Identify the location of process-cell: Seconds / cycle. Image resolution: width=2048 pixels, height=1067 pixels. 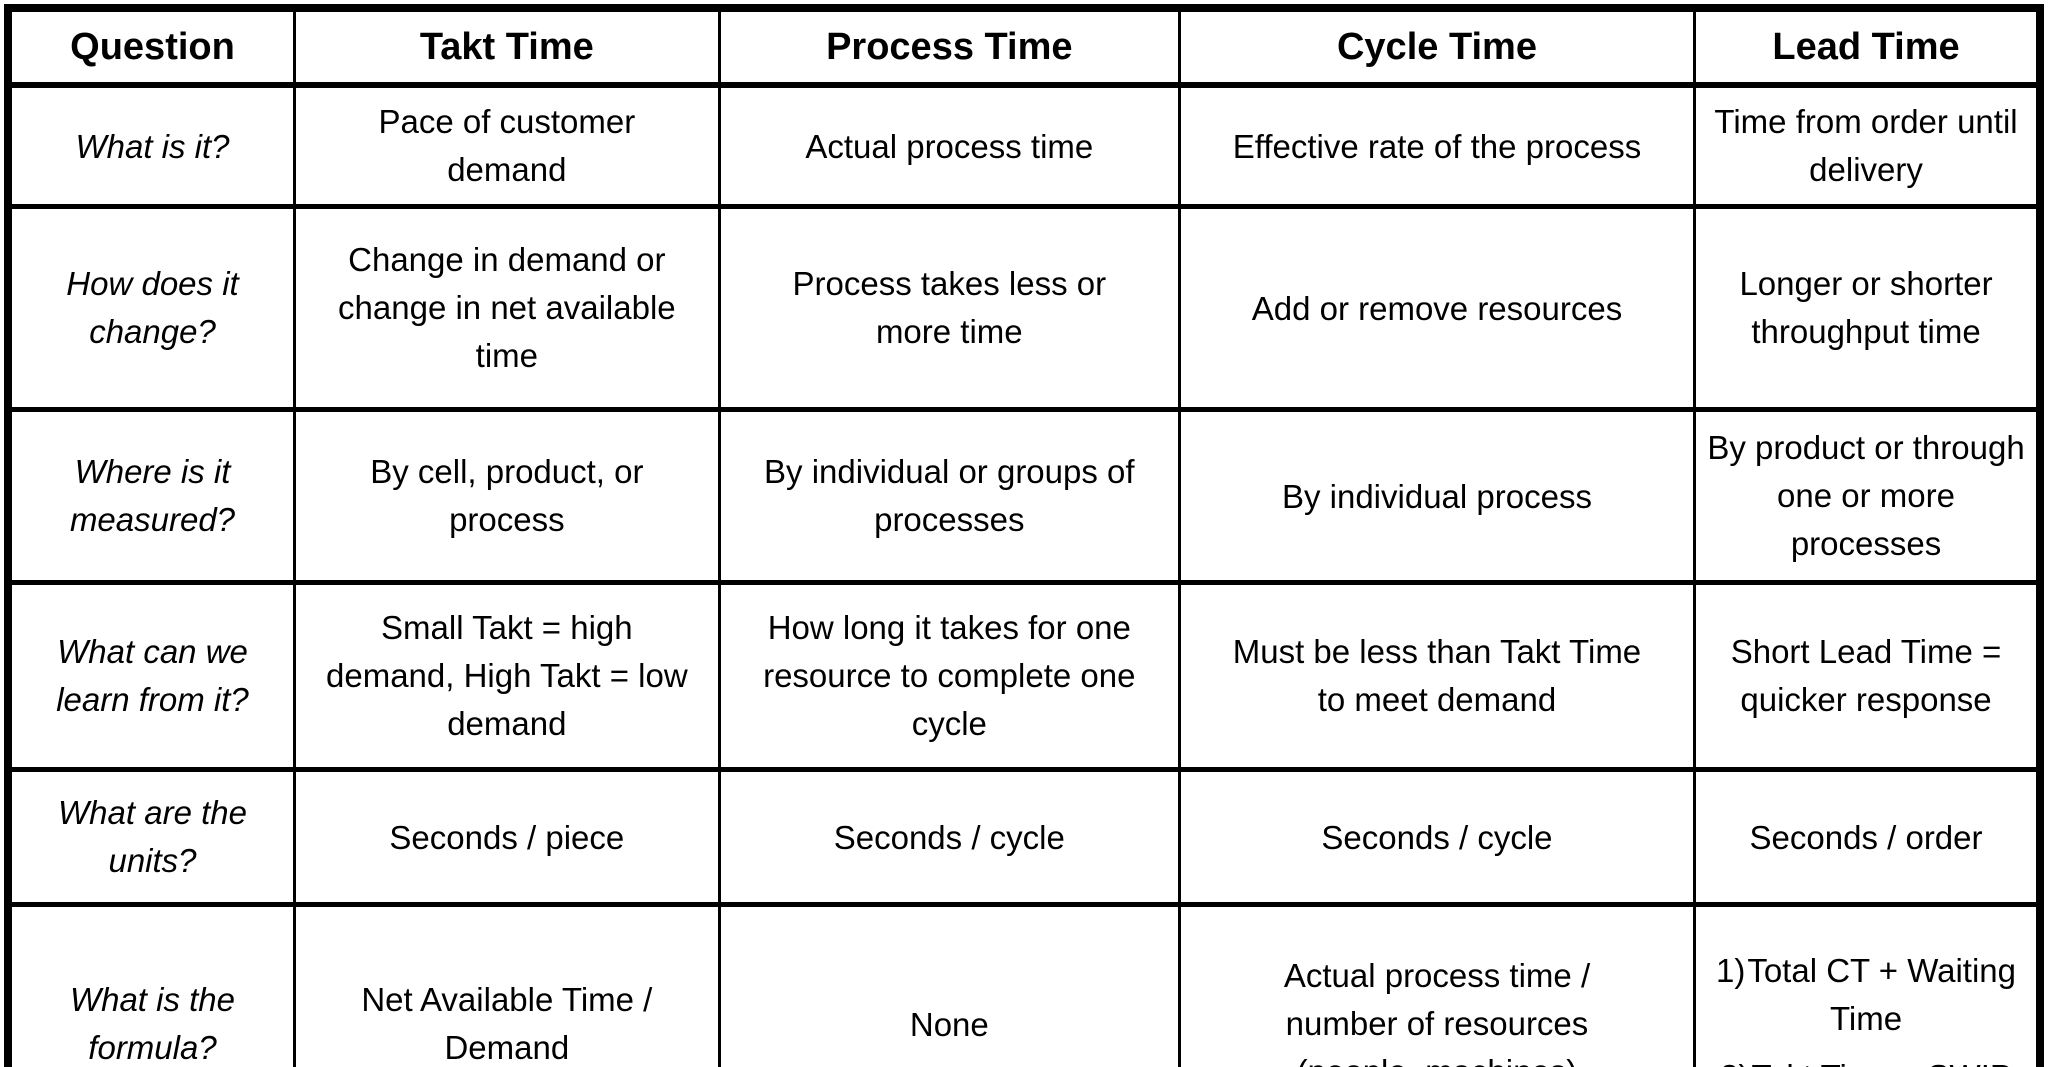
(949, 837).